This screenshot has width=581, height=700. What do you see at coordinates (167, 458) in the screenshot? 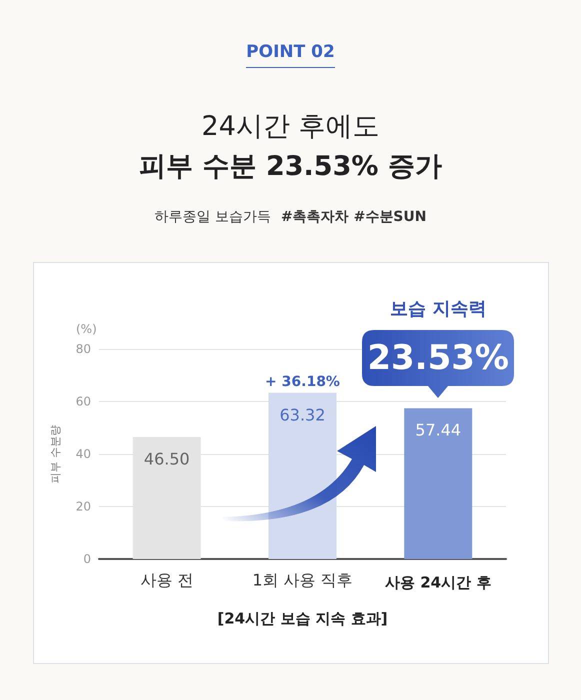
I see `data-label: 46.50` at bounding box center [167, 458].